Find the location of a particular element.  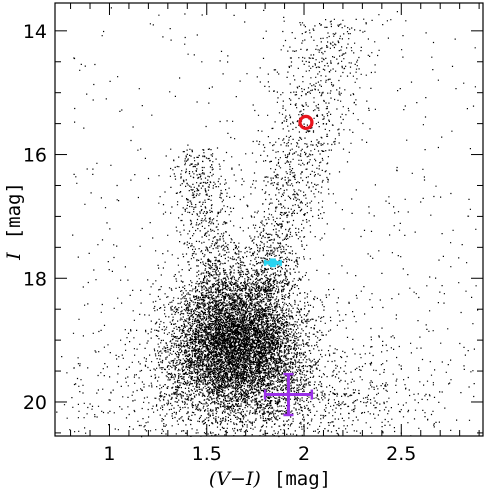

y-axis-variable: I is located at coordinates (14, 256).